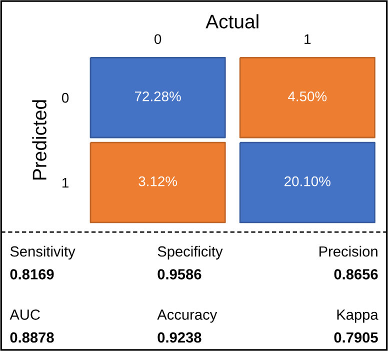 This screenshot has width=388, height=351. What do you see at coordinates (187, 316) in the screenshot?
I see `text: Accuracy` at bounding box center [187, 316].